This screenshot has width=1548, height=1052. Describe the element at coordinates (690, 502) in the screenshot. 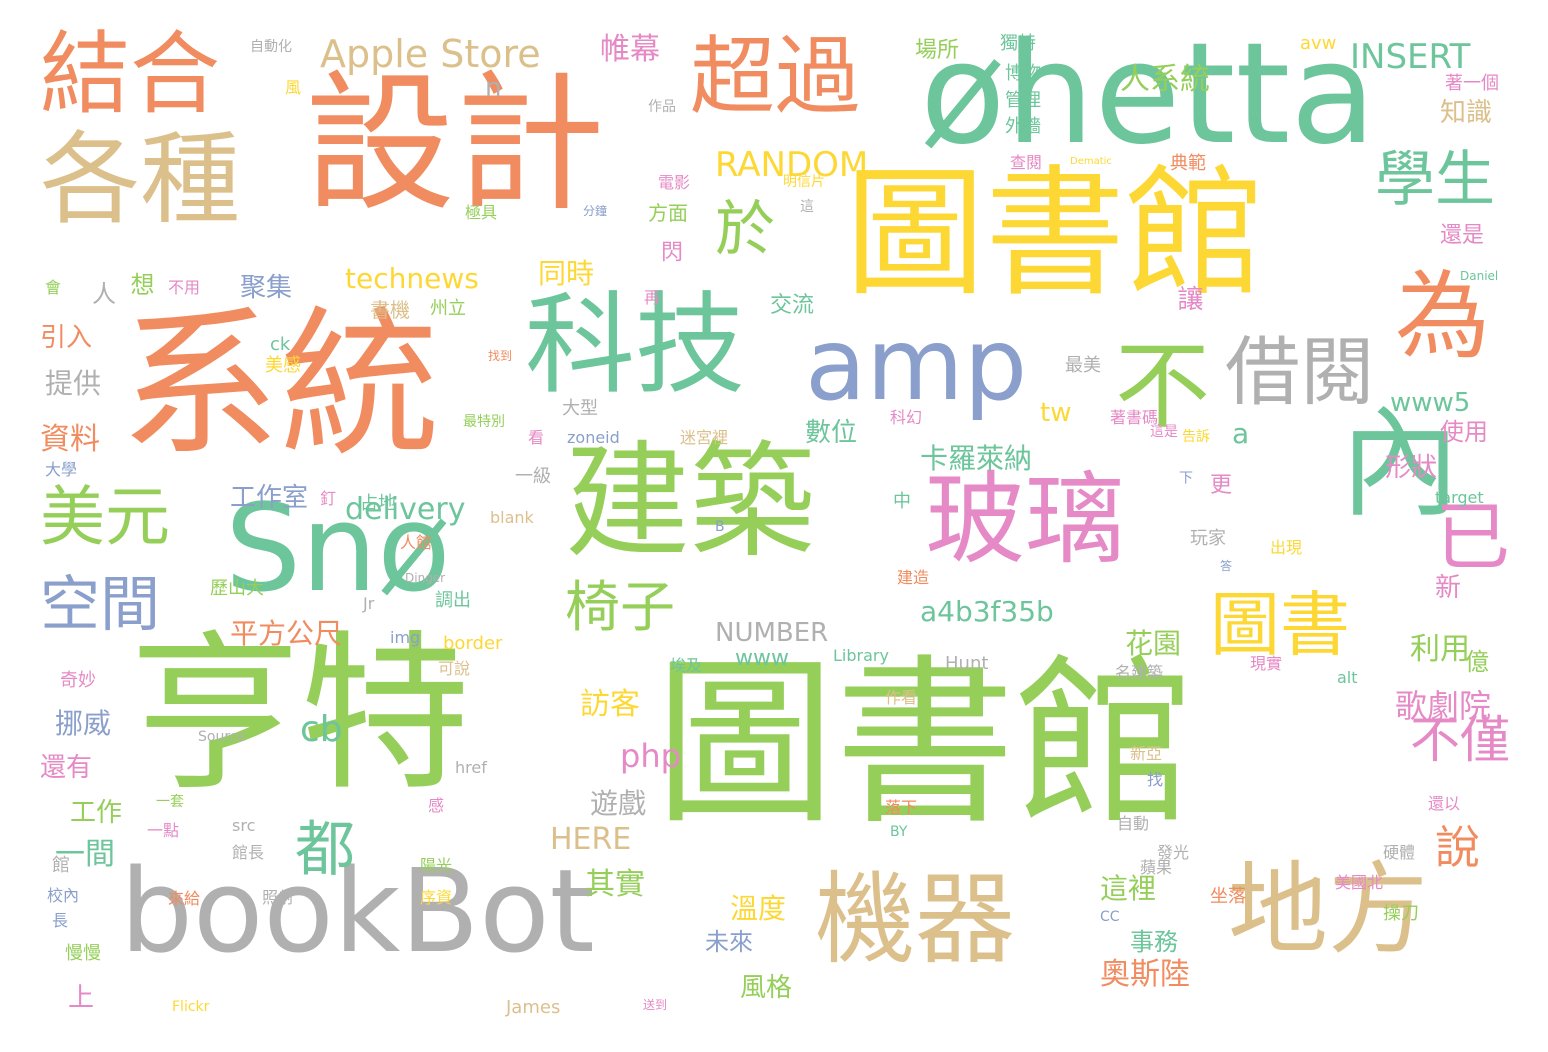

I see `cloud-word: 建築` at that location.